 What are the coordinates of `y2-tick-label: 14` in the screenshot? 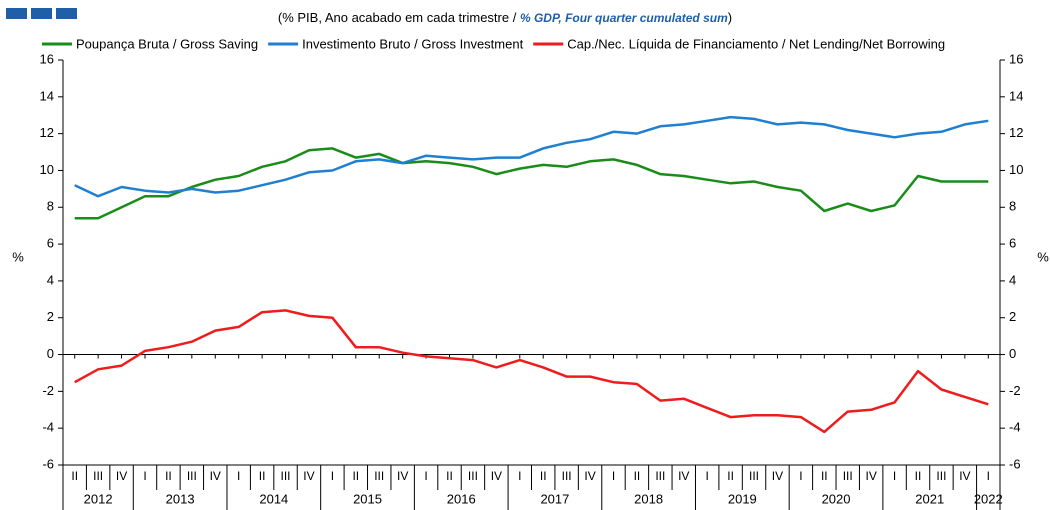 It's located at (1016, 95).